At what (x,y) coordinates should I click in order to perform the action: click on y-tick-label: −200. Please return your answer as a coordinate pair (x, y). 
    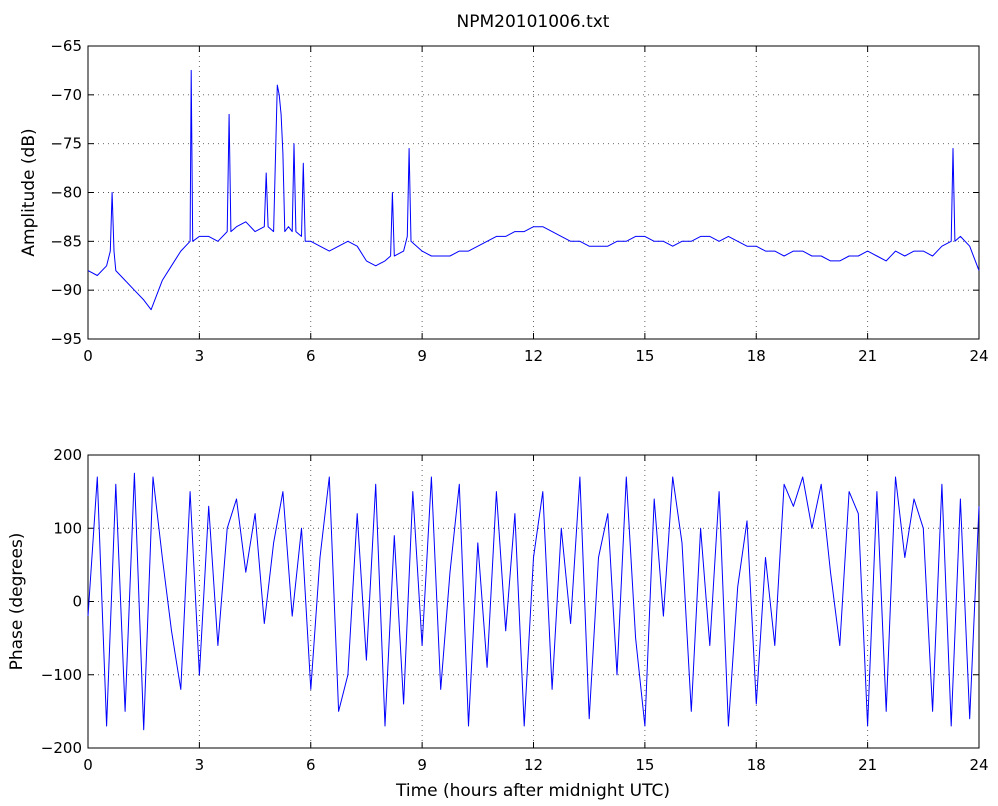
    Looking at the image, I should click on (61, 748).